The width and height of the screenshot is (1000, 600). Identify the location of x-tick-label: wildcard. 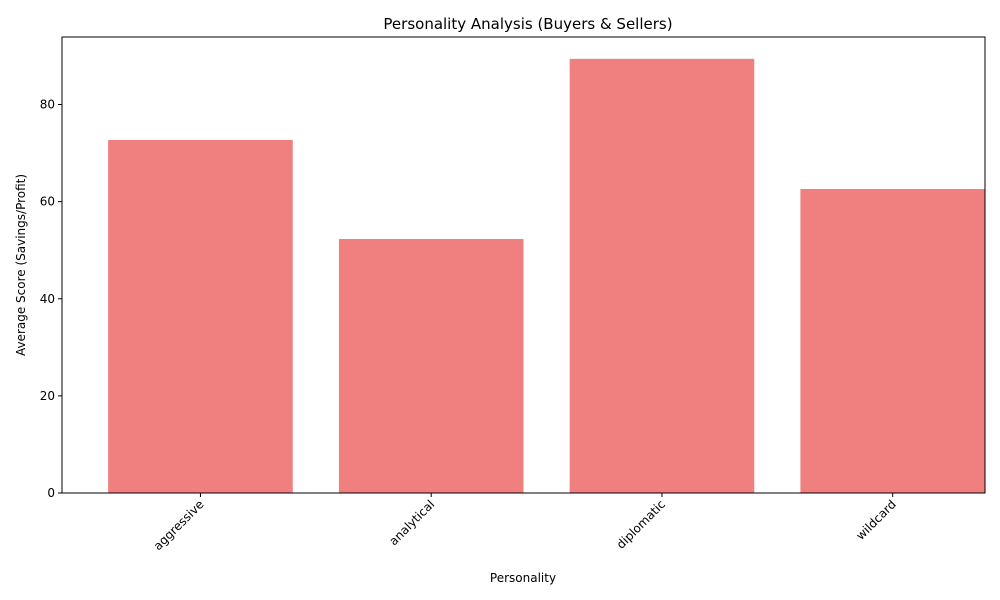
(876, 520).